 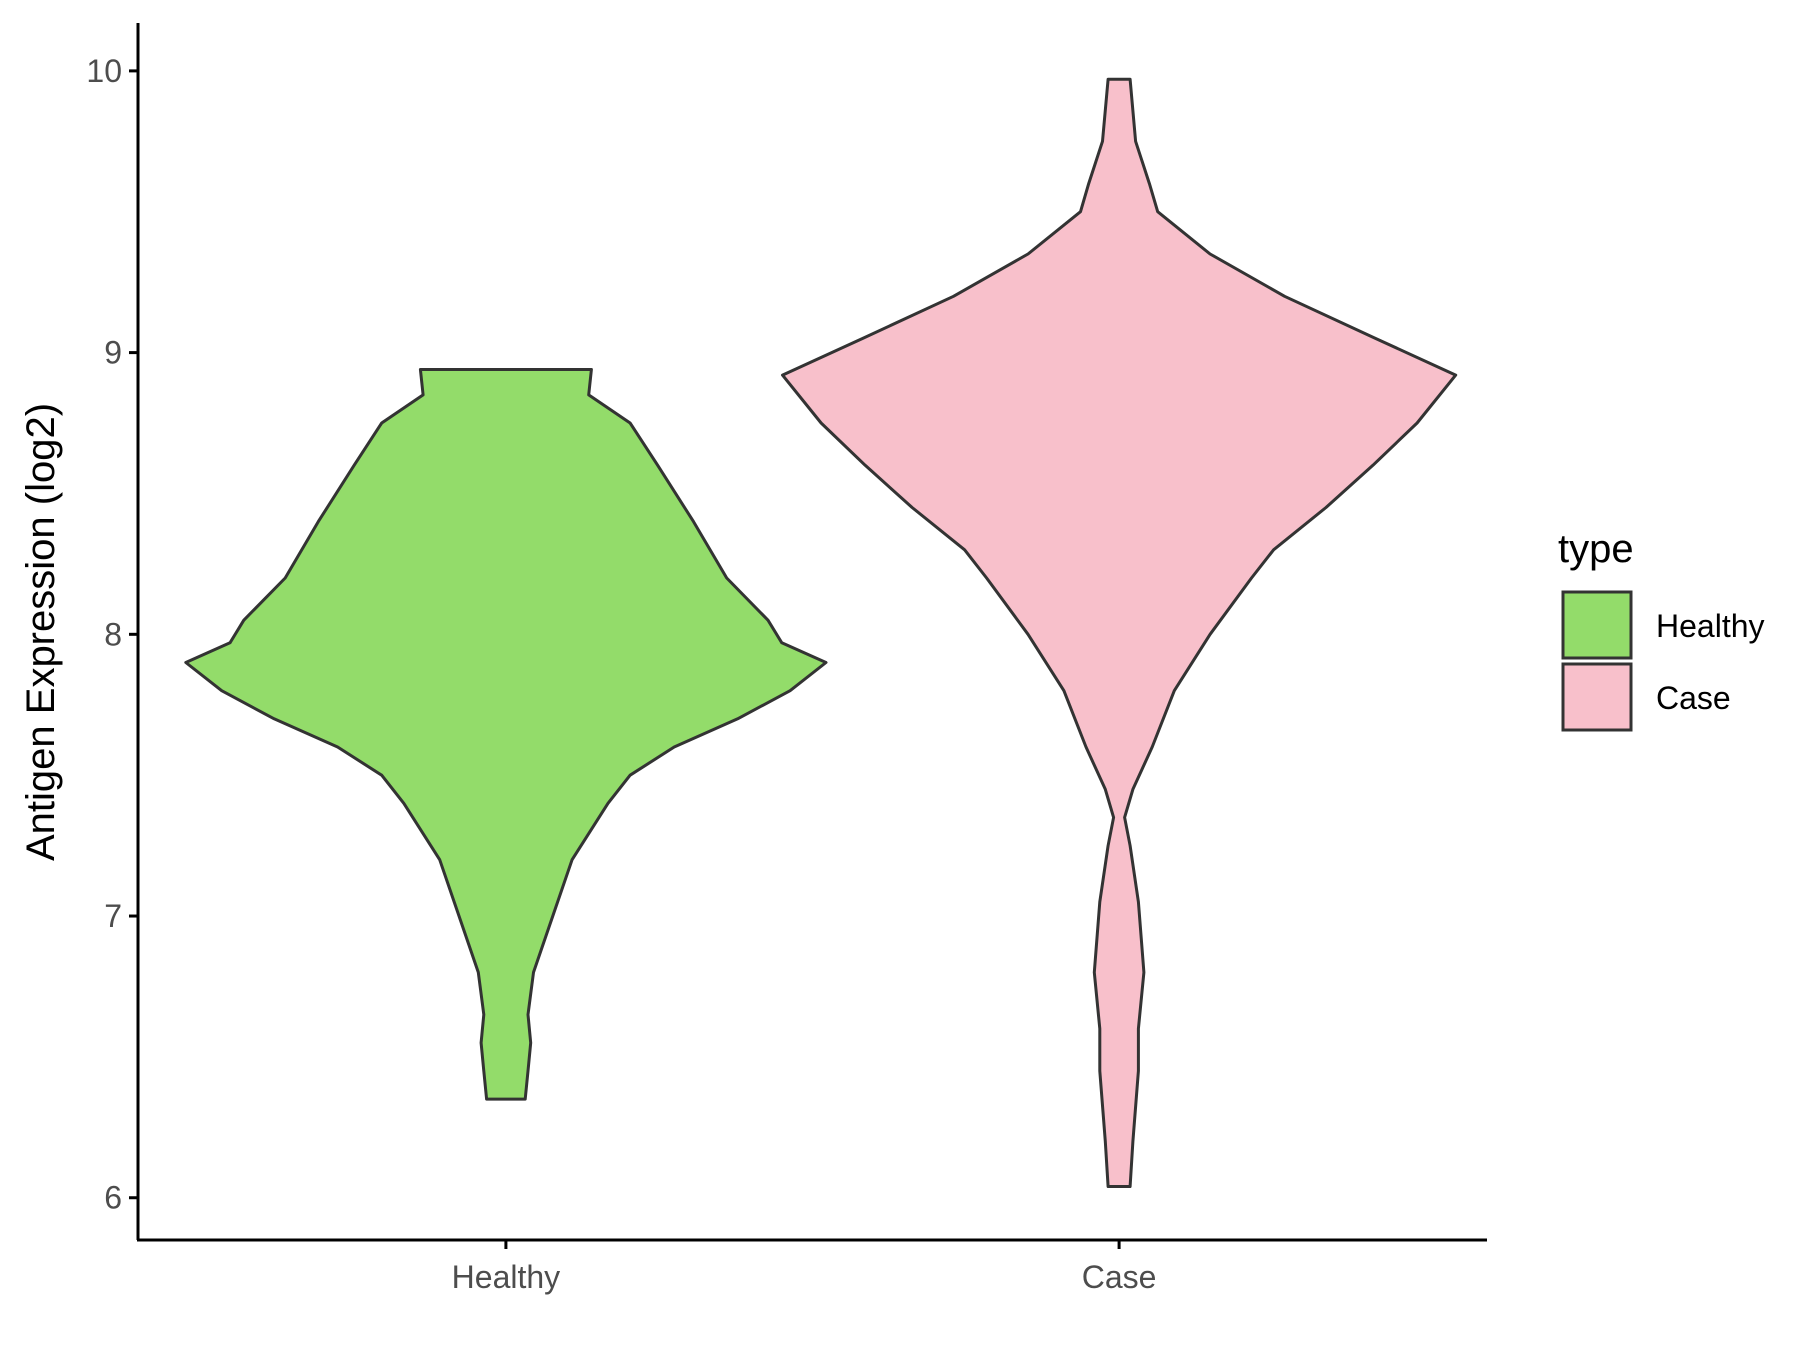 What do you see at coordinates (1597, 625) in the screenshot?
I see `legend-key-healthy` at bounding box center [1597, 625].